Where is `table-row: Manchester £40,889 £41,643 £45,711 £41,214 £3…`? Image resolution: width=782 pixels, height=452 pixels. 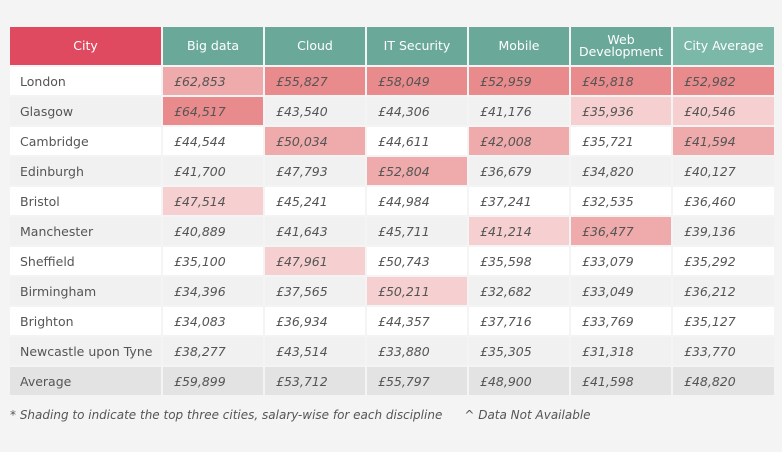 table-row: Manchester £40,889 £41,643 £45,711 £41,214 £3… is located at coordinates (392, 232).